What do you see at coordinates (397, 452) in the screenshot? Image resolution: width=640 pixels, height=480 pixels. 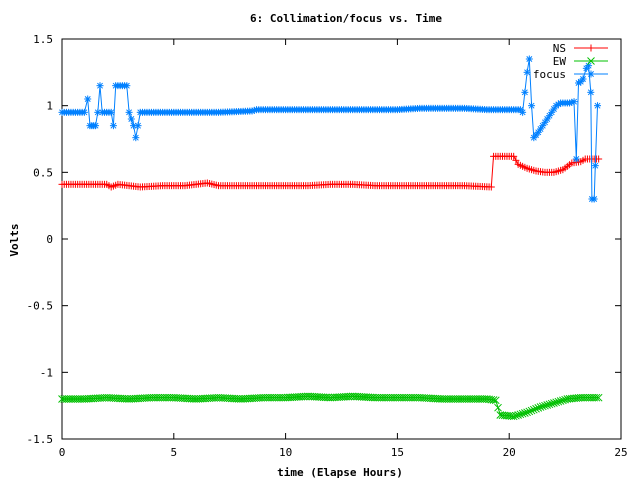 I see `x-tick-label: 15` at bounding box center [397, 452].